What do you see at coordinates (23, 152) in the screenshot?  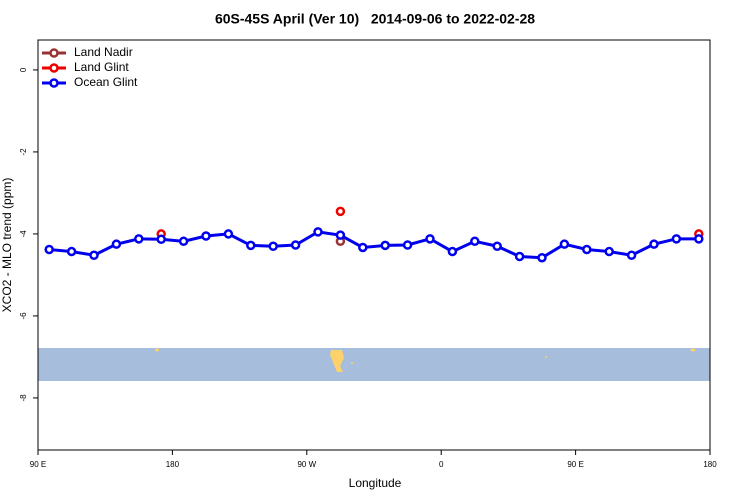 I see `y-tick-label: -2` at bounding box center [23, 152].